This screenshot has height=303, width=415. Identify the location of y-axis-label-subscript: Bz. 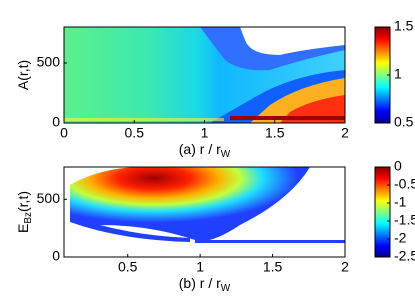
(28, 218).